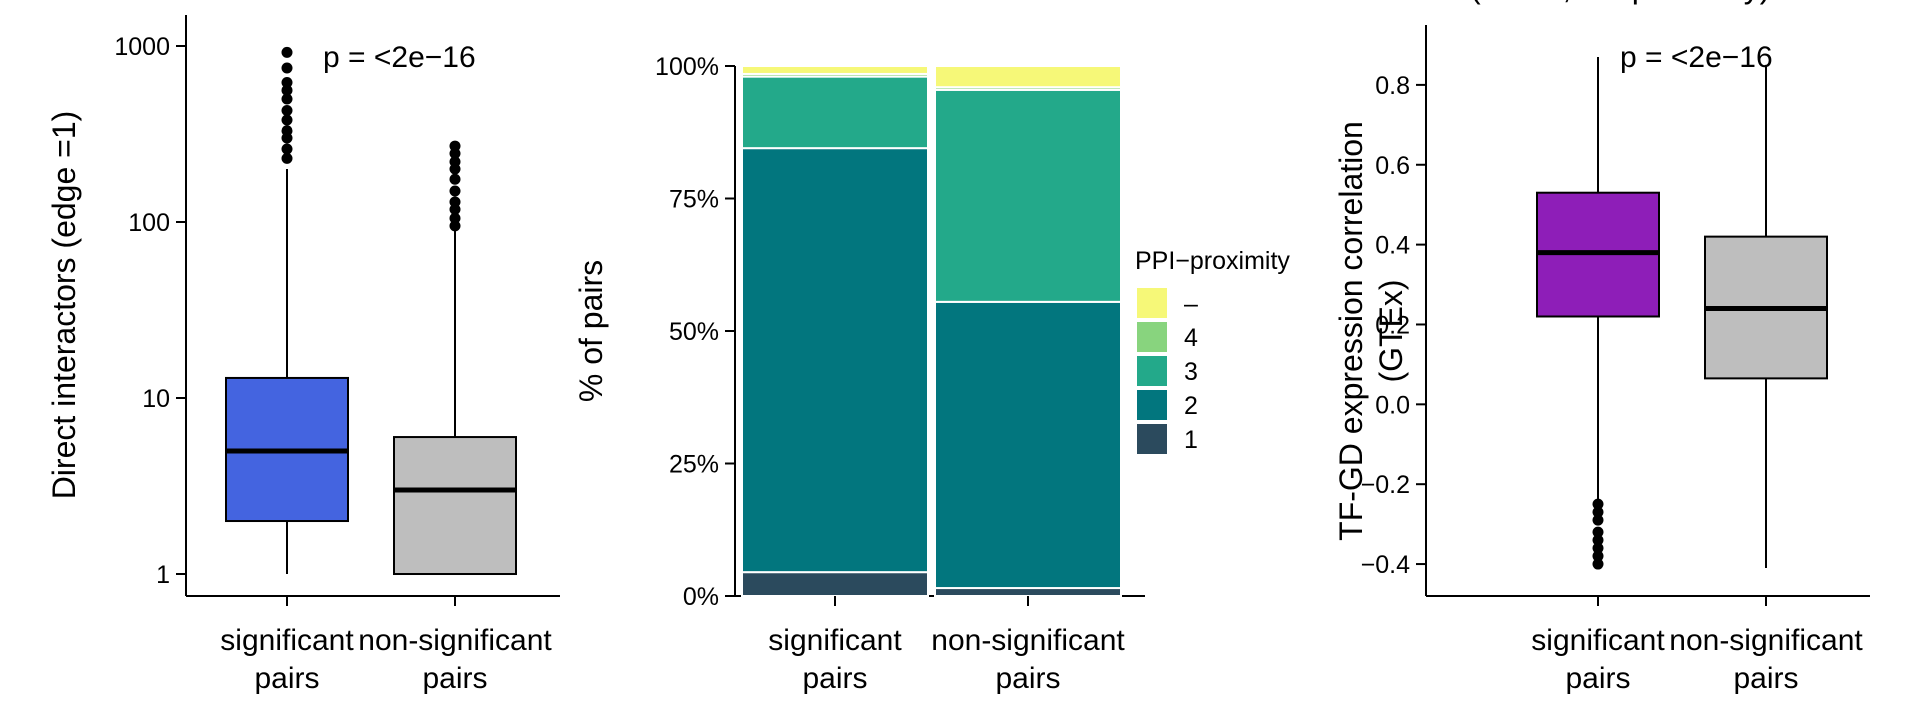 This screenshot has height=712, width=1920. I want to click on y-tick-label: 1000, so click(142, 47).